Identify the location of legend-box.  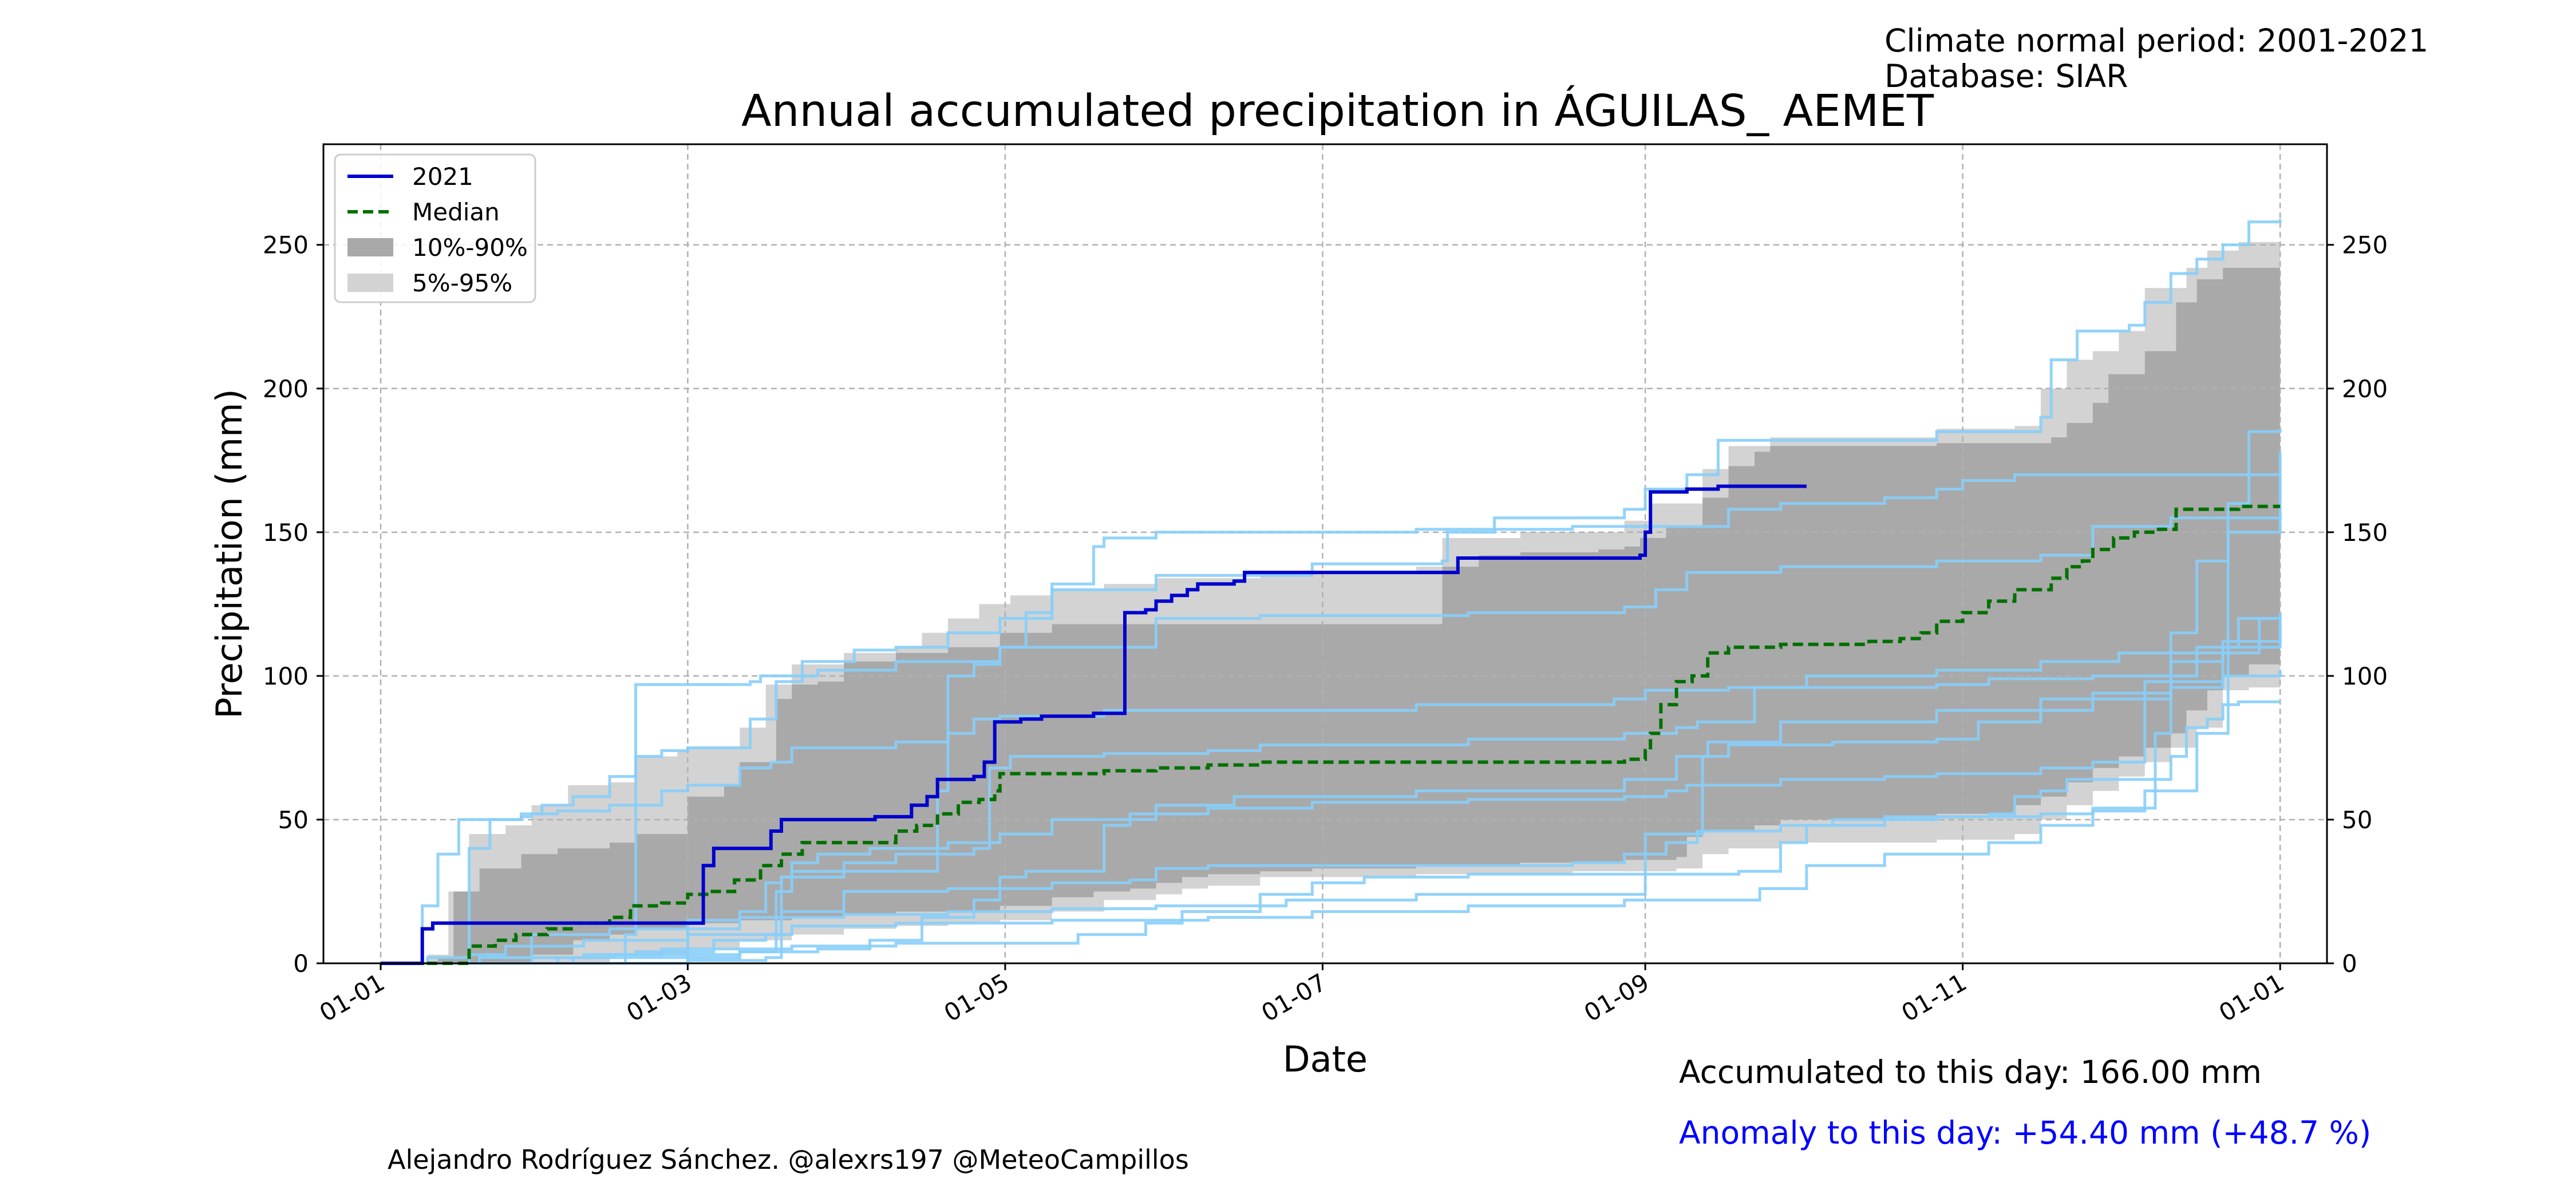
(435, 228).